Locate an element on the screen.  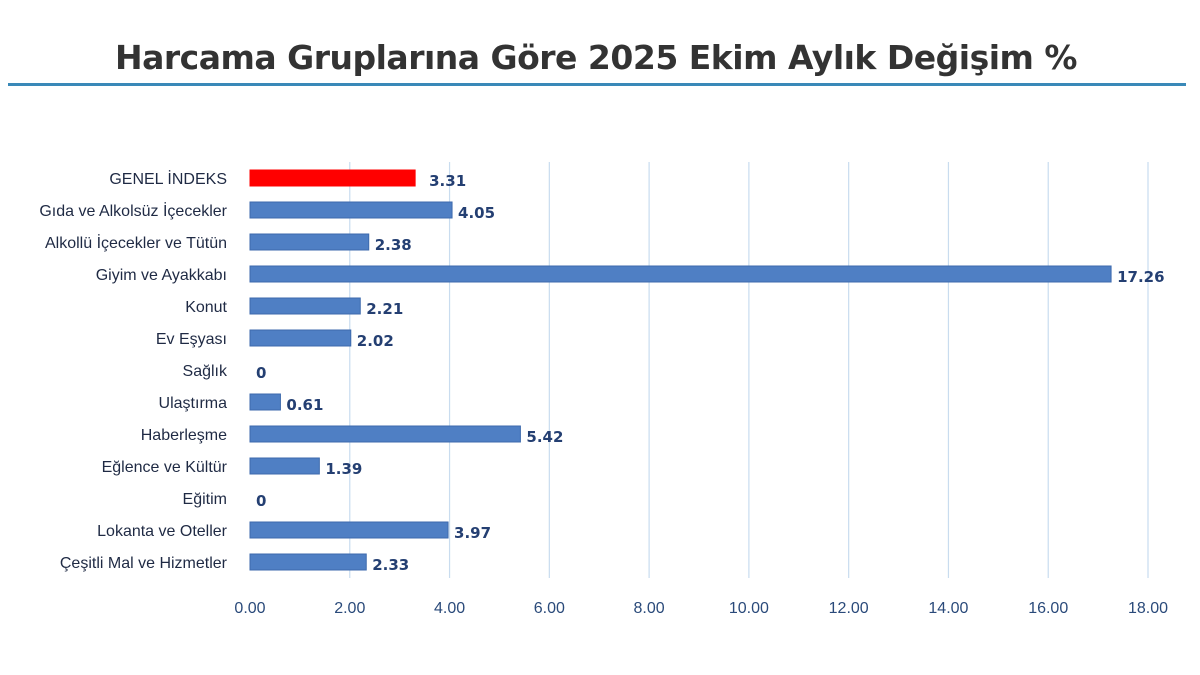
x-tick-label: 2.00 is located at coordinates (349, 608).